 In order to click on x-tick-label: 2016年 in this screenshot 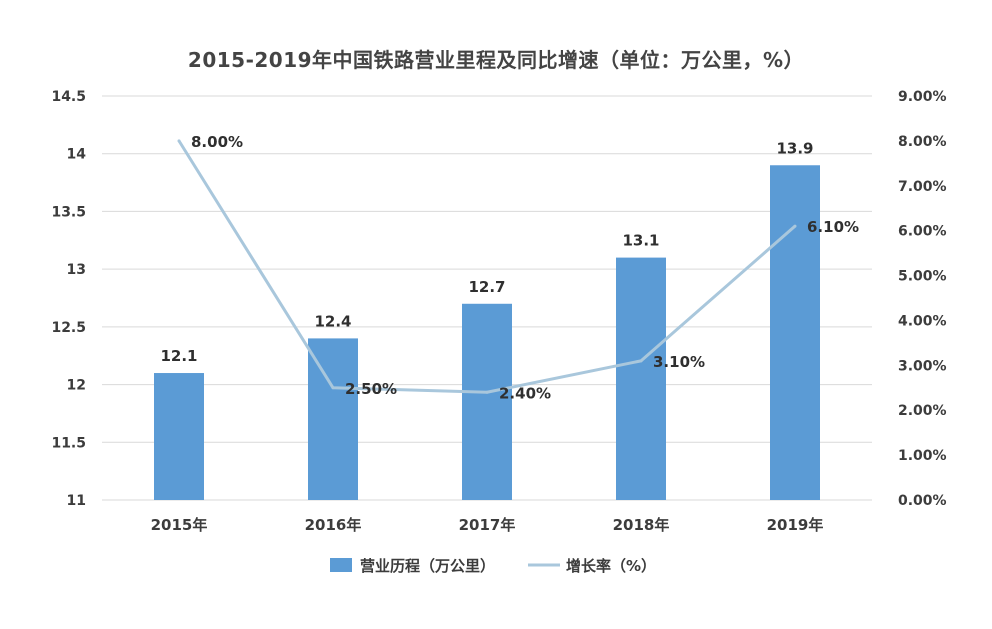, I will do `click(333, 525)`.